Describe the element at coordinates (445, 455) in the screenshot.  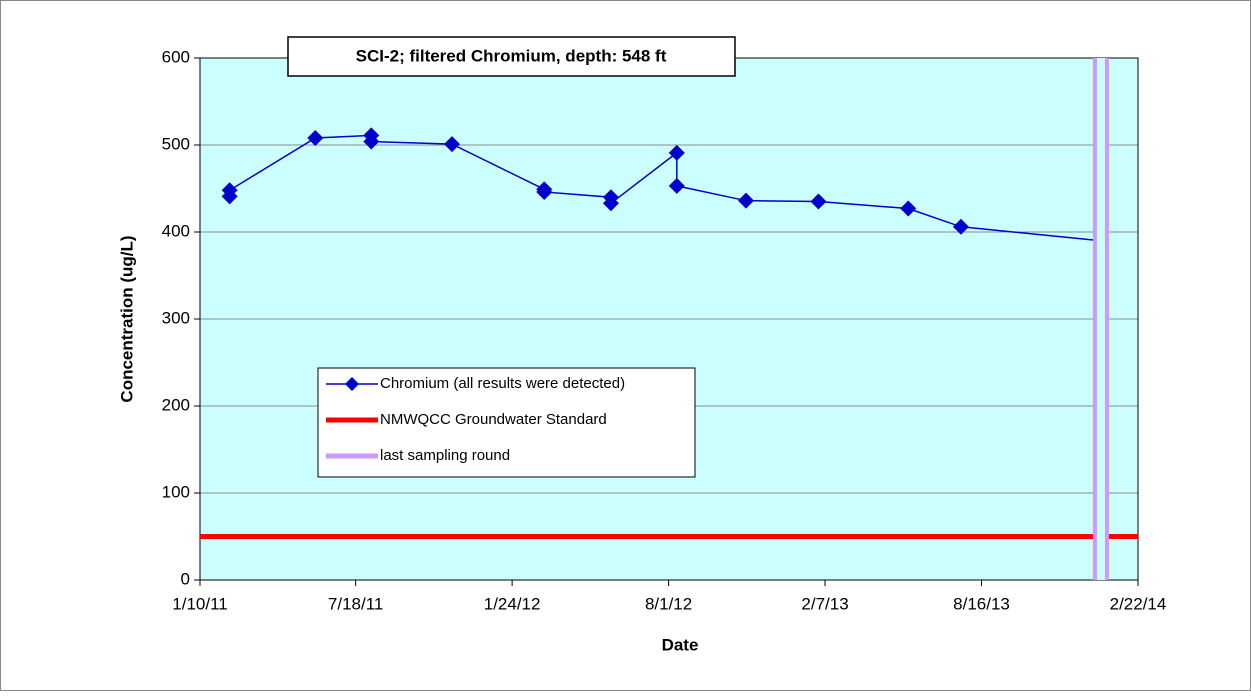
I see `legend-label: last sampling round` at that location.